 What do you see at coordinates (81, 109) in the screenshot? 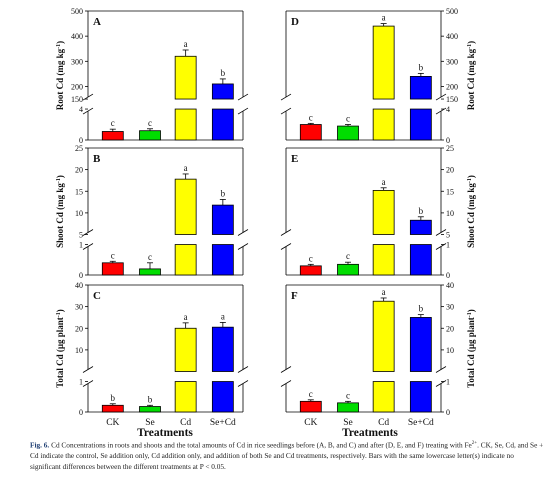
I see `ytick-label: 4` at bounding box center [81, 109].